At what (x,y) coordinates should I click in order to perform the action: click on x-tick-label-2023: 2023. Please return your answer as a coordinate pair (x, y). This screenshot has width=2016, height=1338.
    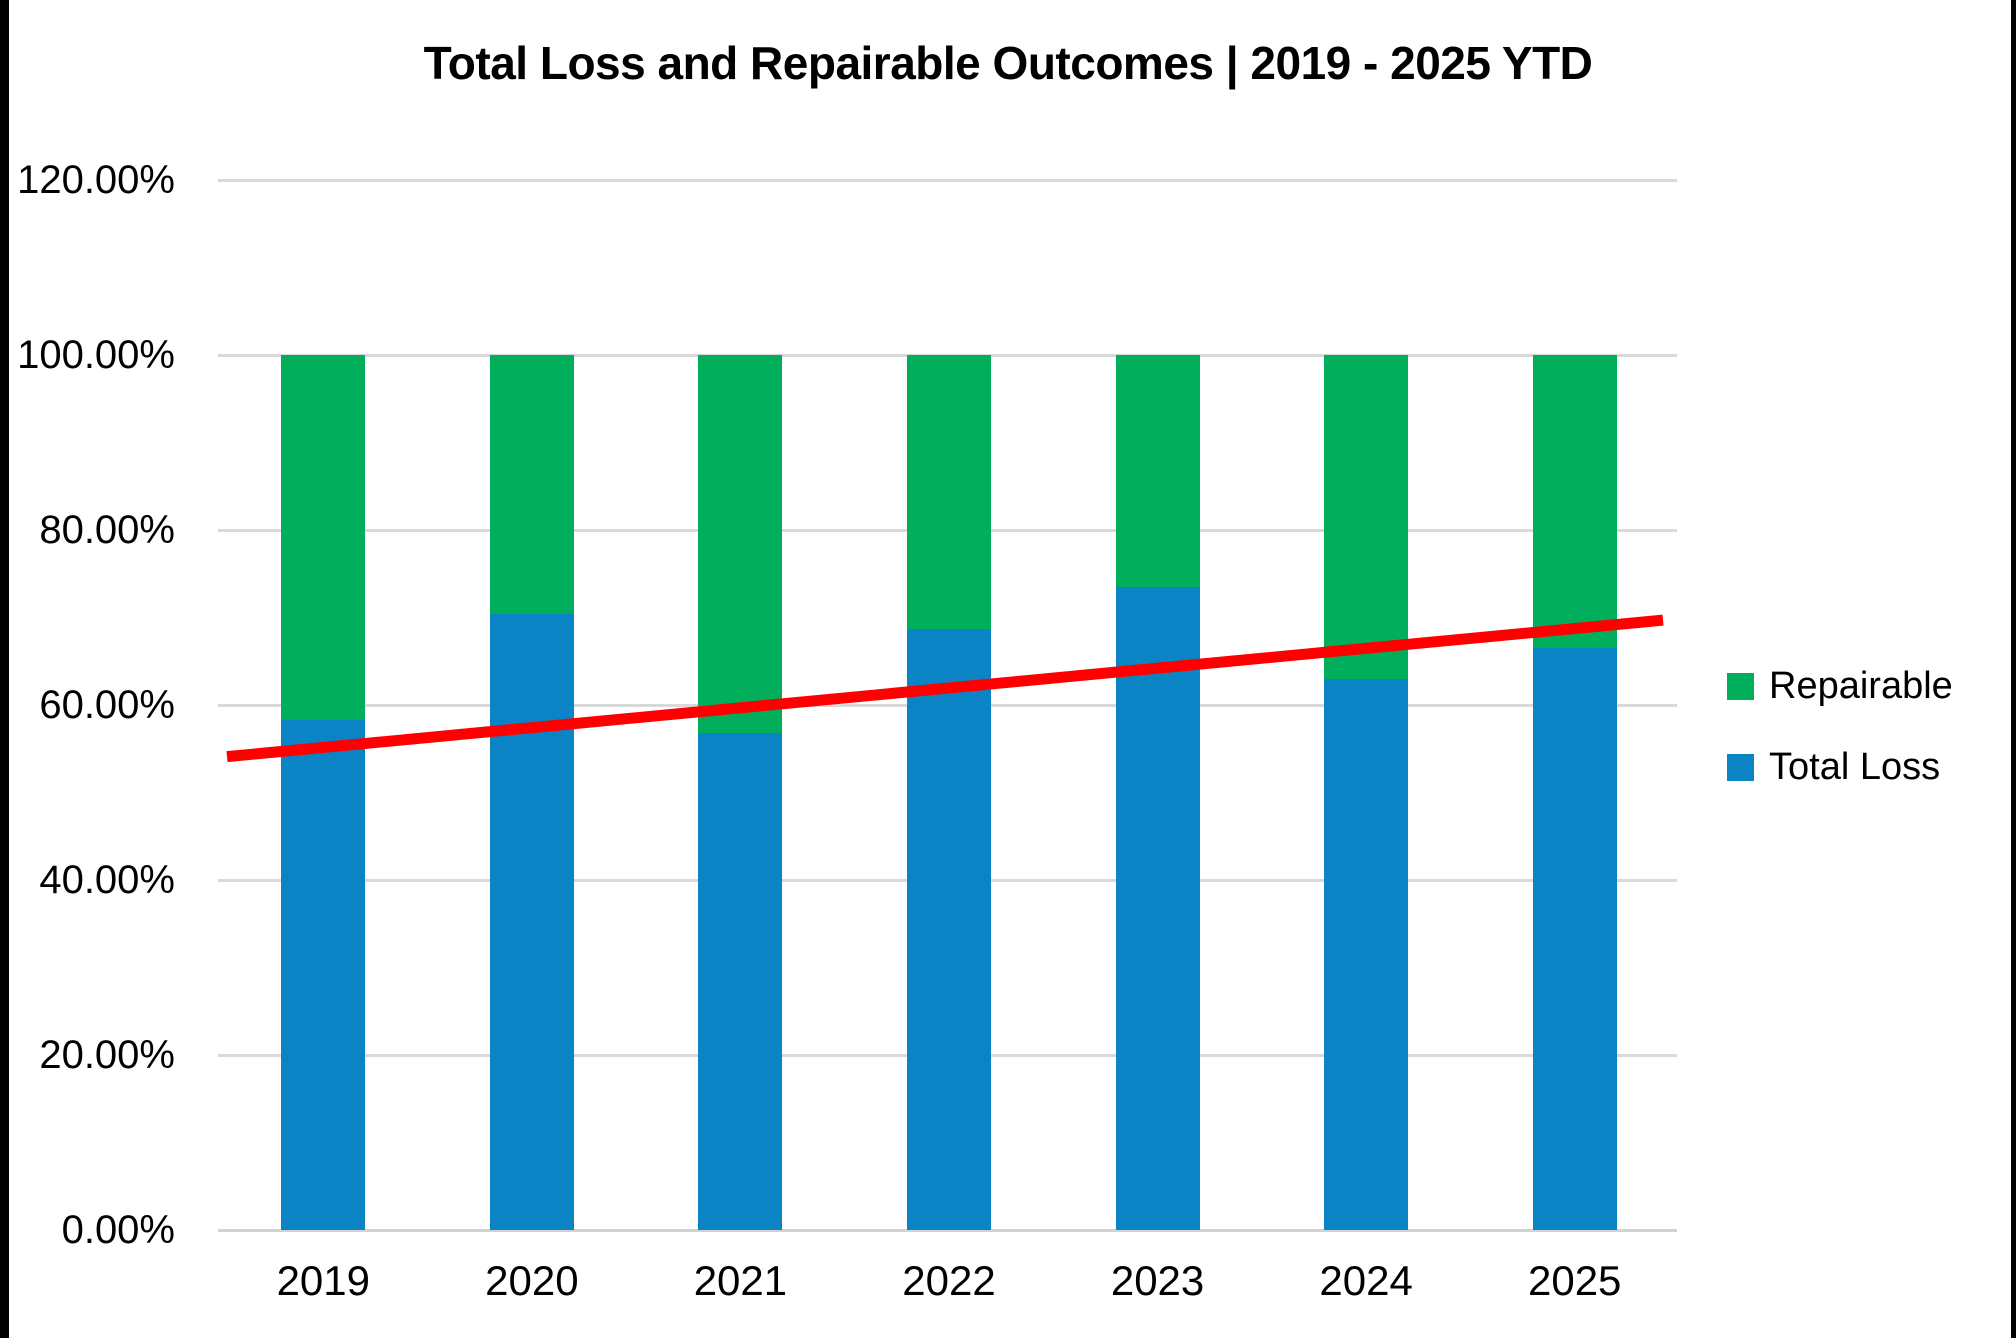
    Looking at the image, I should click on (1157, 1280).